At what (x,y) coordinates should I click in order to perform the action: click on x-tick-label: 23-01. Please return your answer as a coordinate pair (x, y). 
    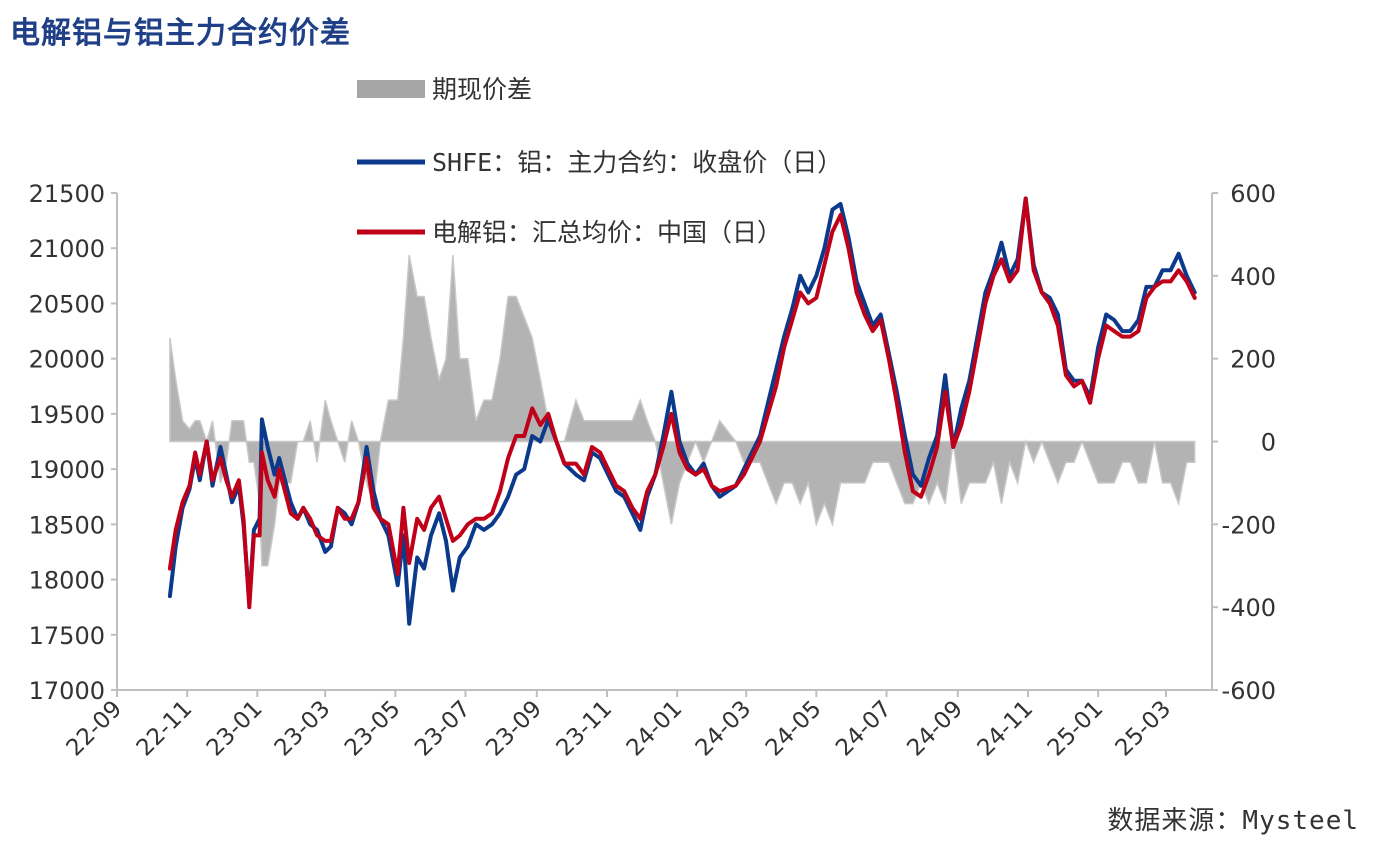
    Looking at the image, I should click on (235, 729).